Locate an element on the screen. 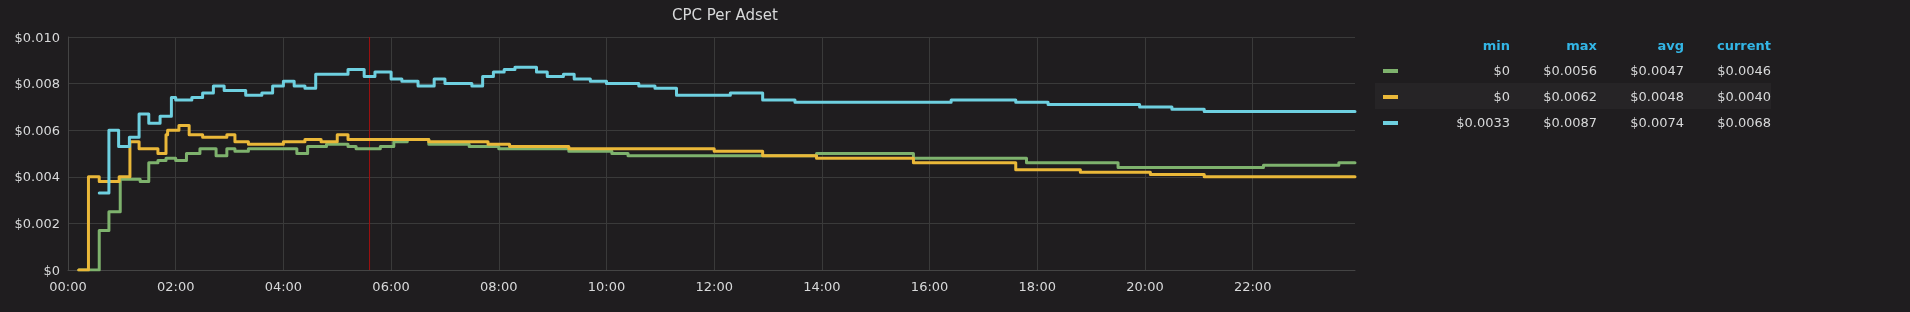 The width and height of the screenshot is (1910, 312). text: $0.0068 is located at coordinates (1743, 122).